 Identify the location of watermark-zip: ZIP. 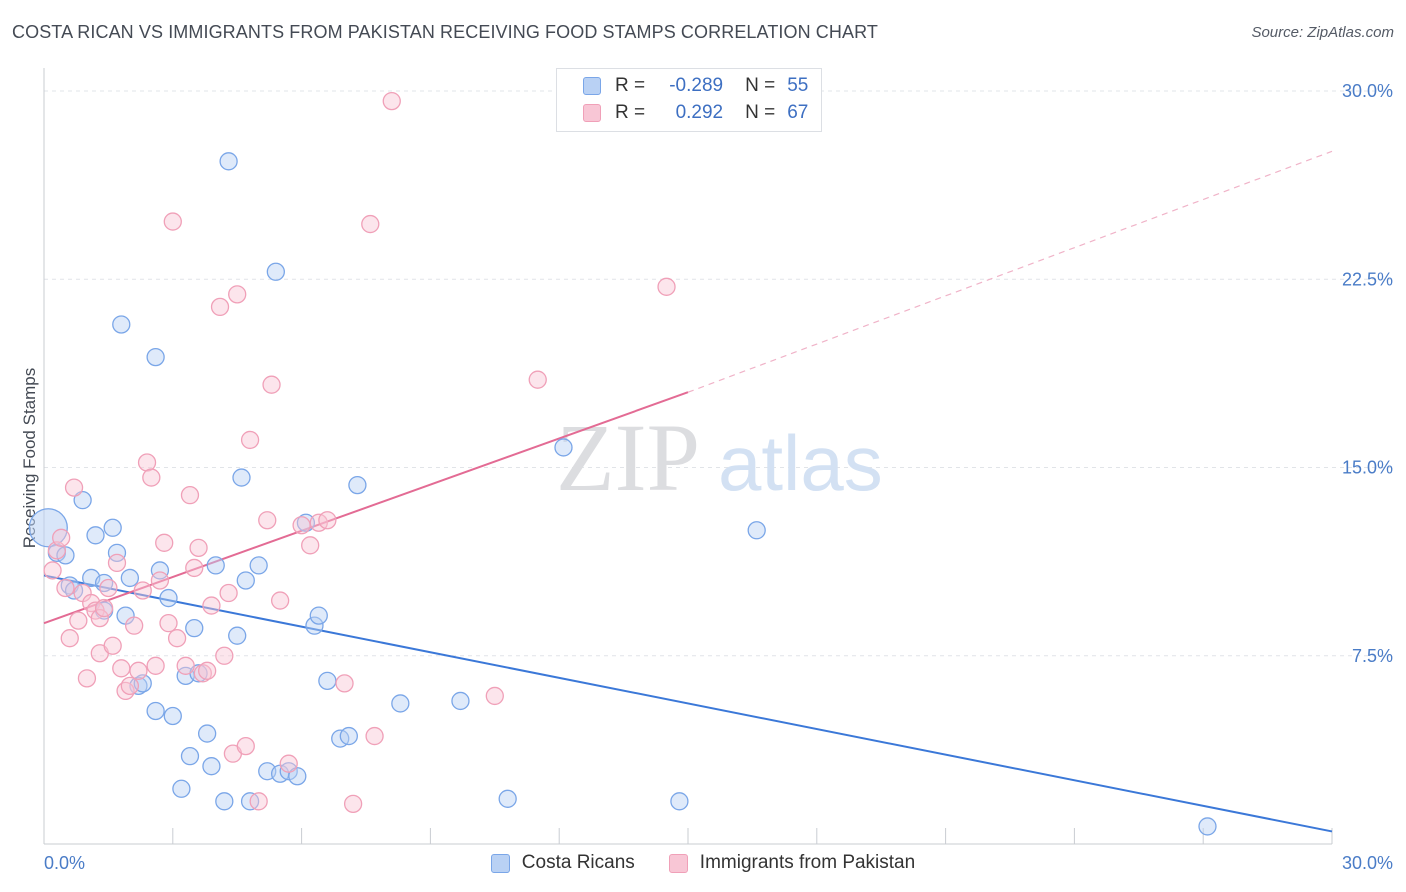
(628, 457).